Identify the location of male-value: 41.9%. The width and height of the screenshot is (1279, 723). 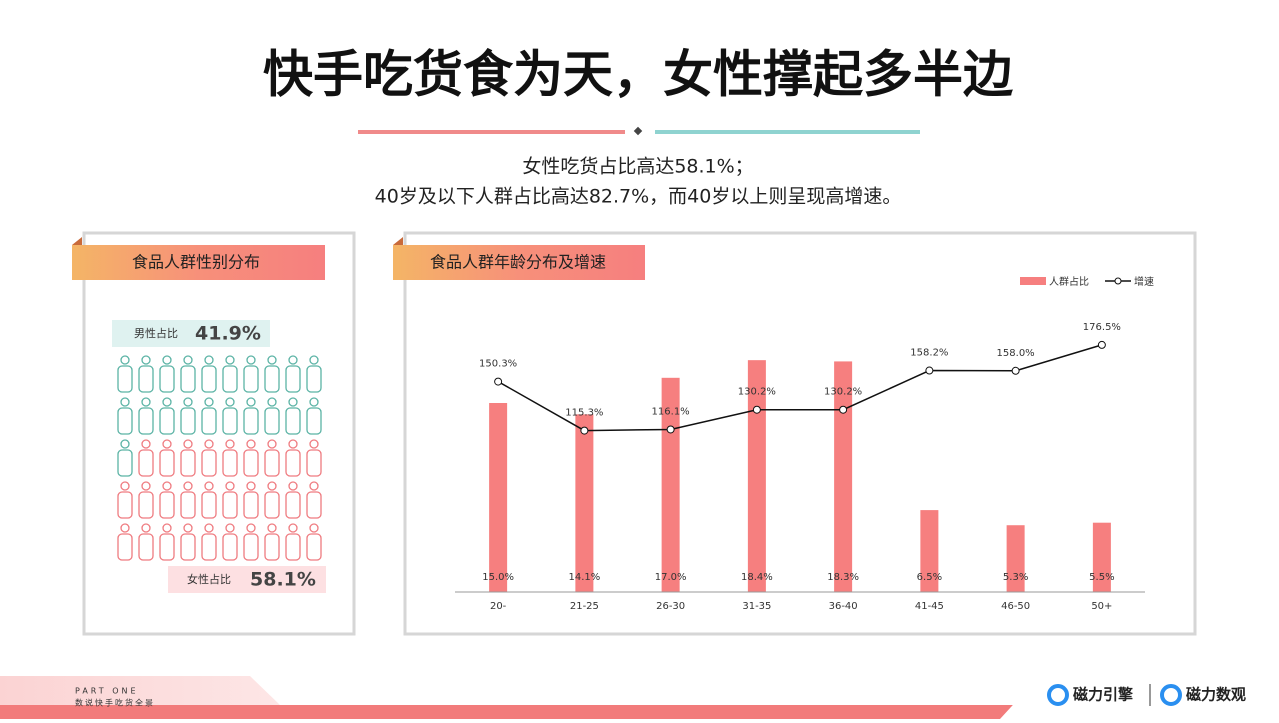
(228, 334).